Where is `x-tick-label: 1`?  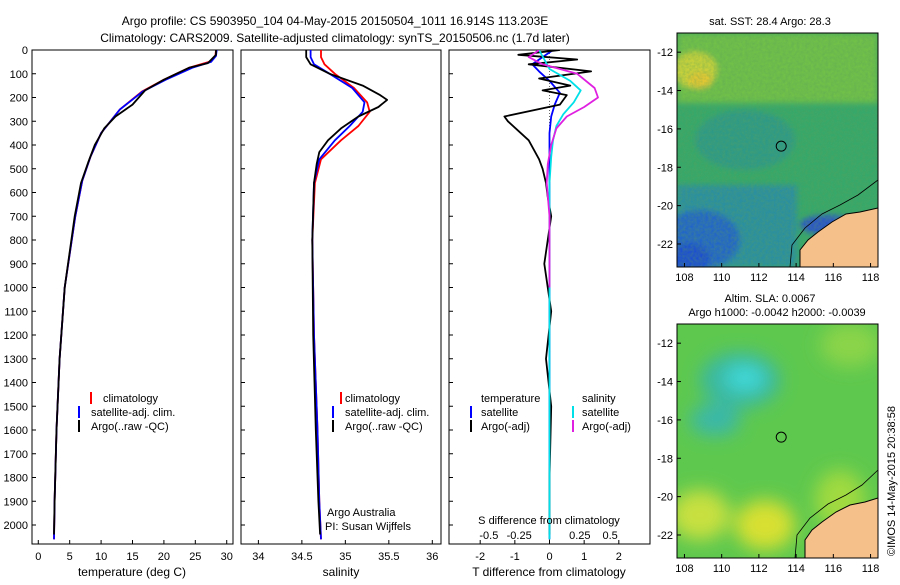 x-tick-label: 1 is located at coordinates (584, 557).